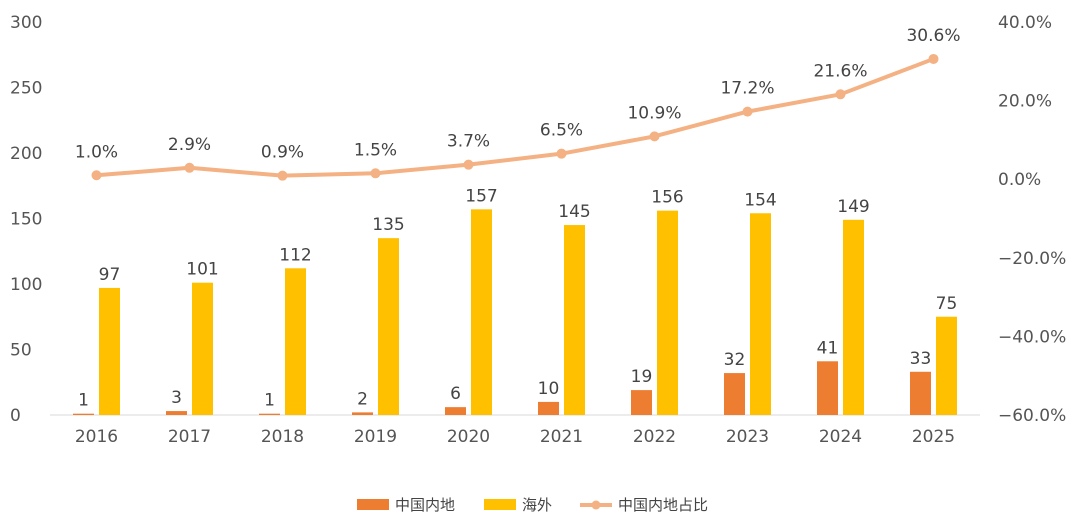 The height and width of the screenshot is (519, 1080). What do you see at coordinates (933, 36) in the screenshot?
I see `share-value-label: 30.6%` at bounding box center [933, 36].